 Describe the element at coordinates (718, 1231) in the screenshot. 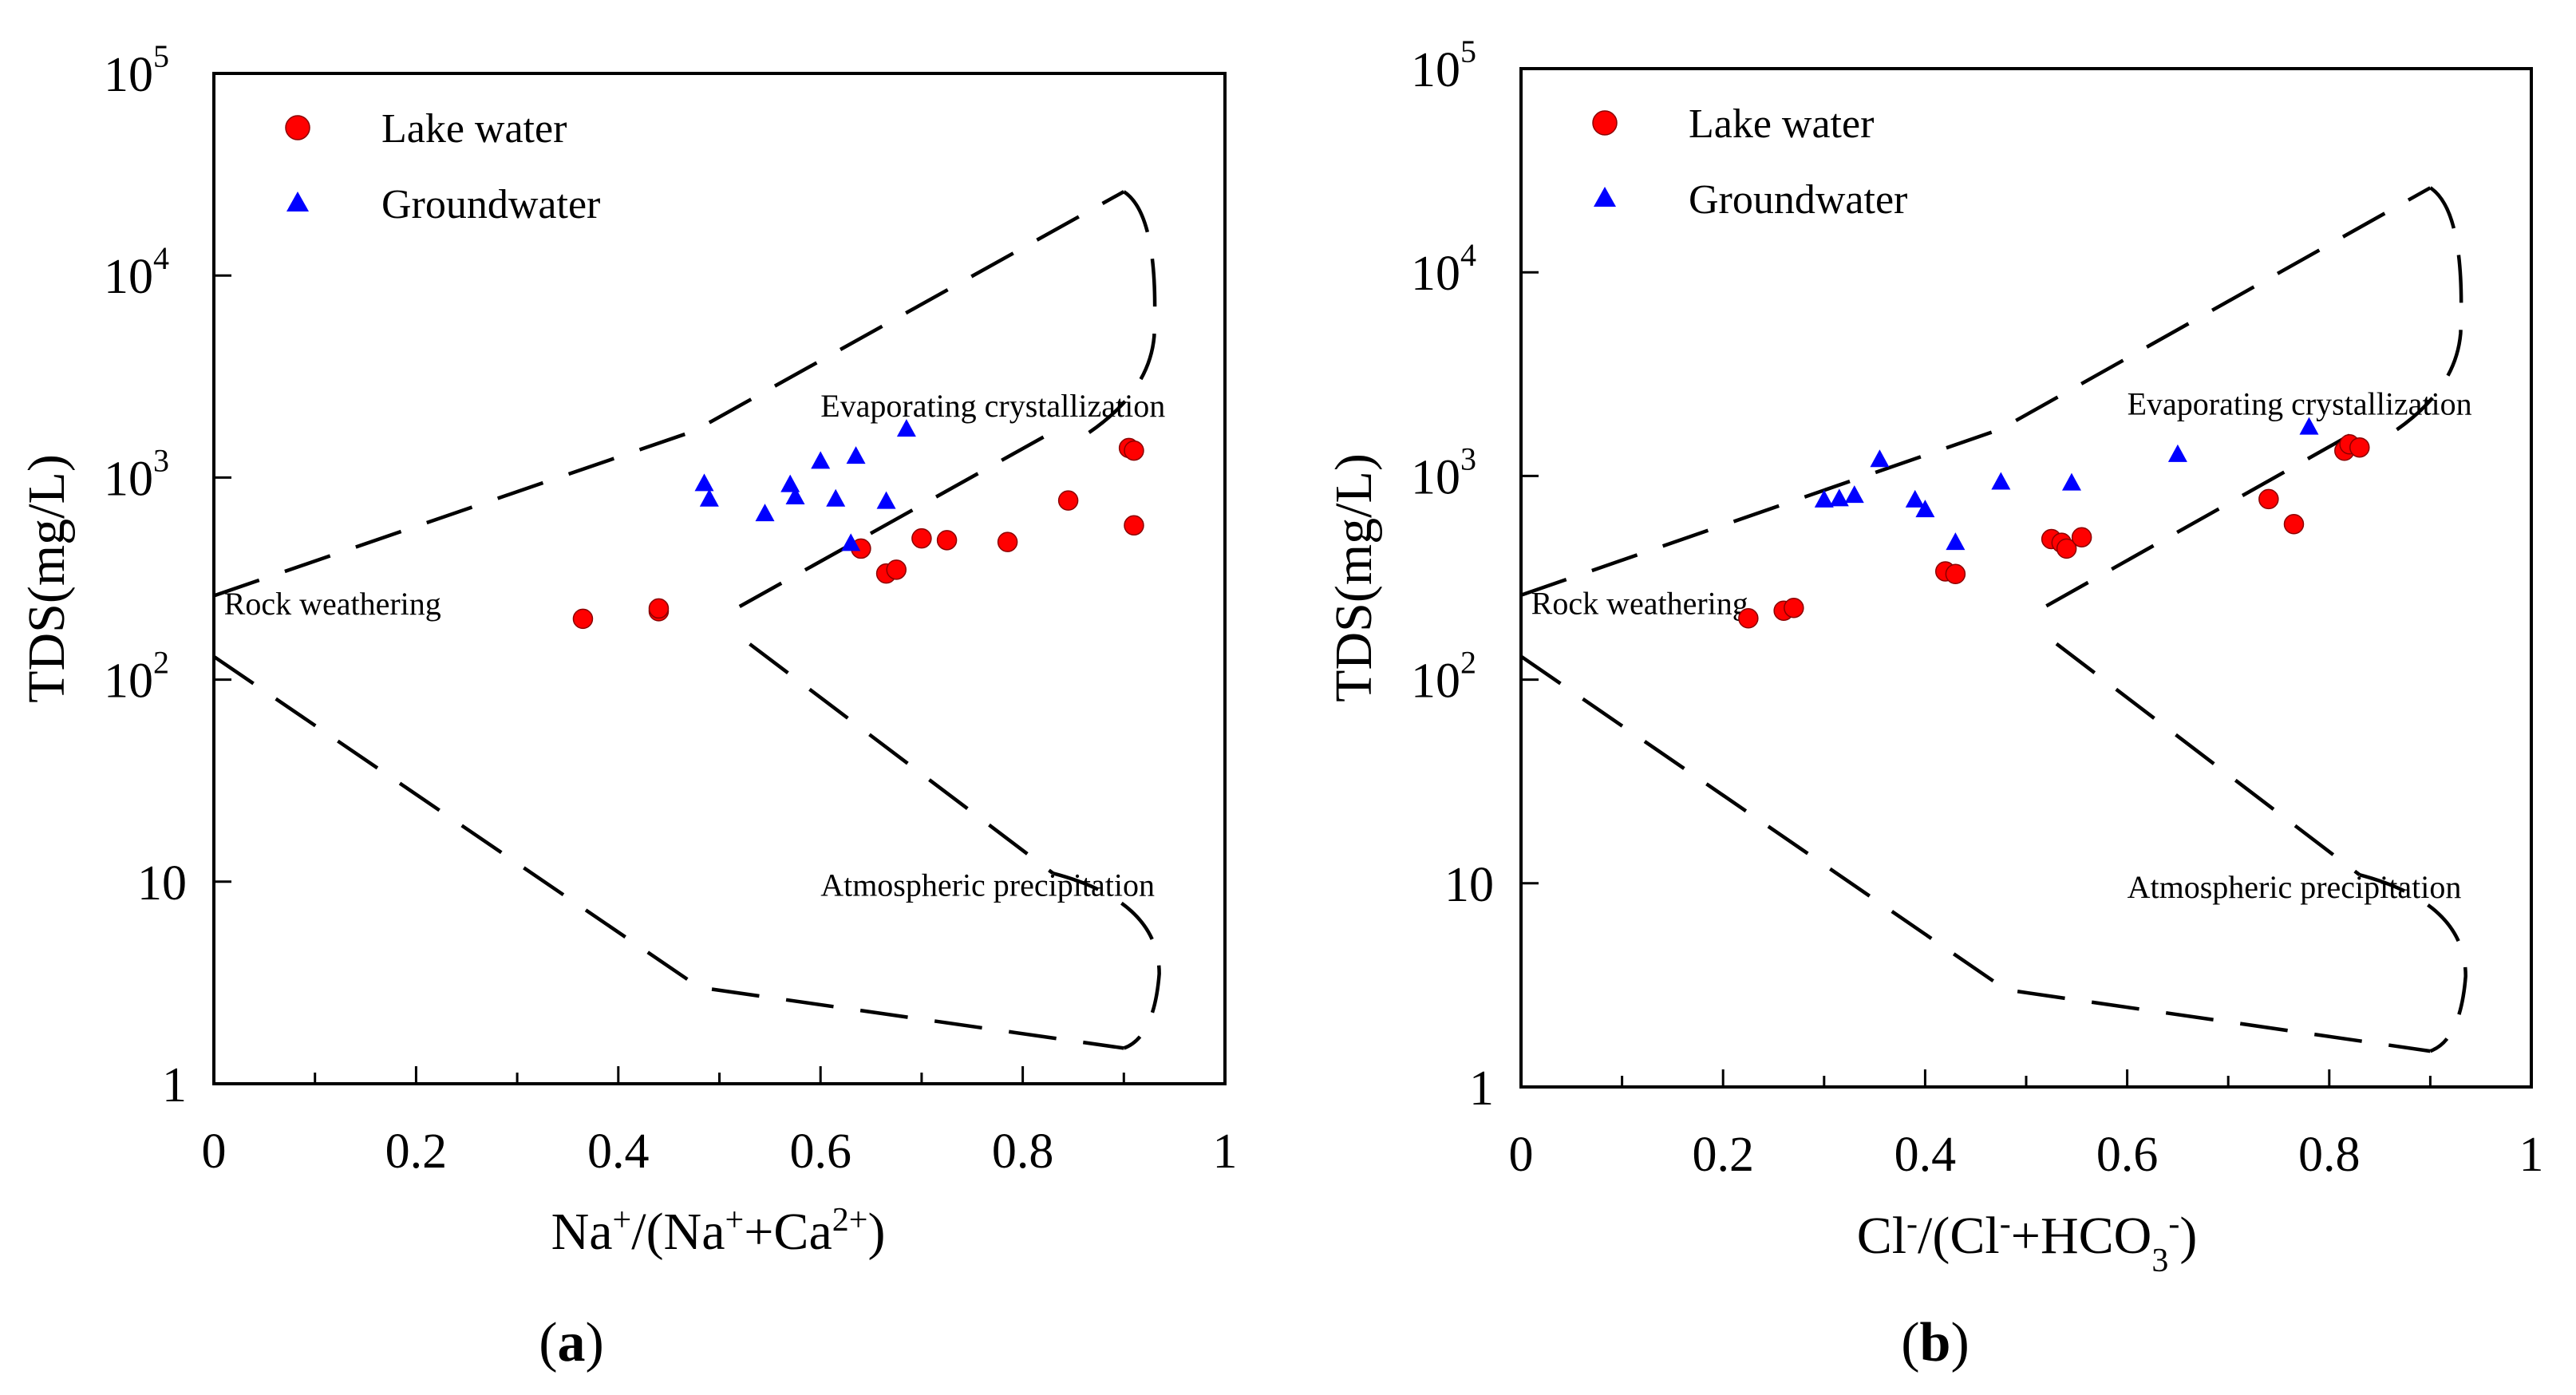

I see `x-axis-title: Na+/(Na++Ca2+)` at that location.